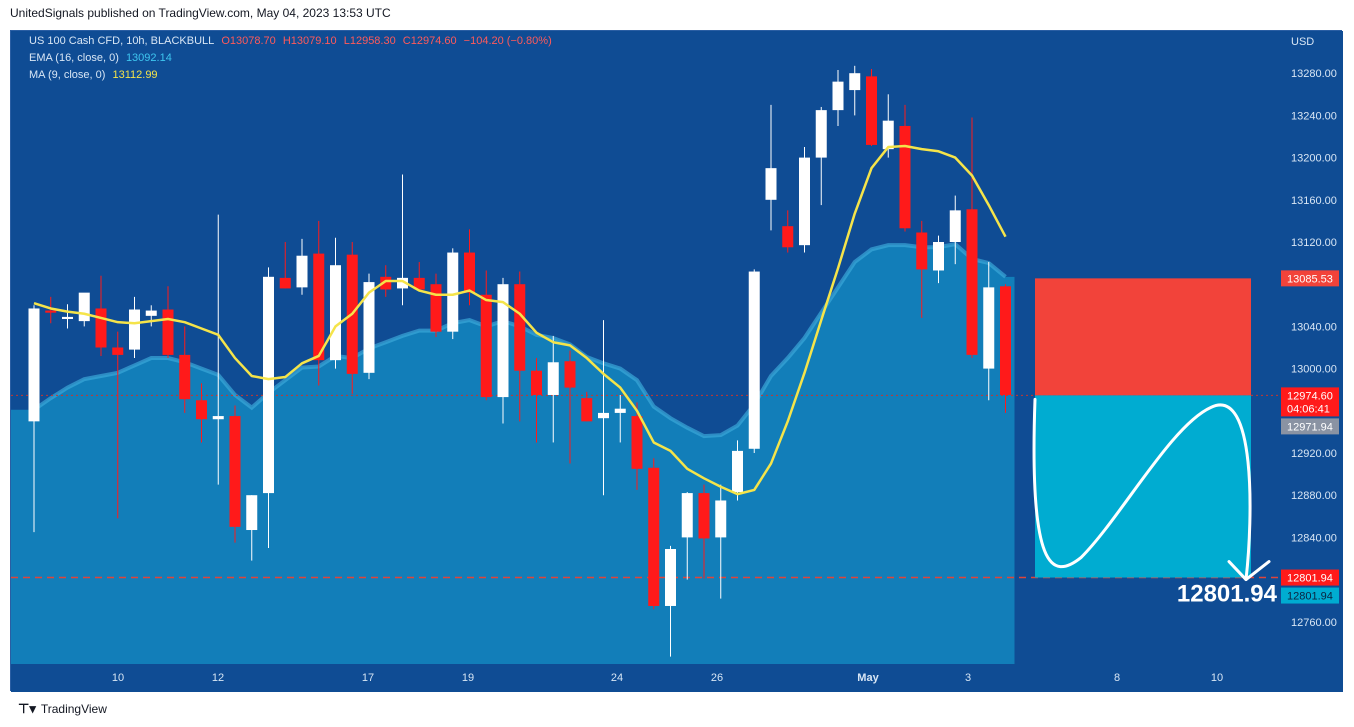  I want to click on ema-price-tag-bg, so click(1310, 426).